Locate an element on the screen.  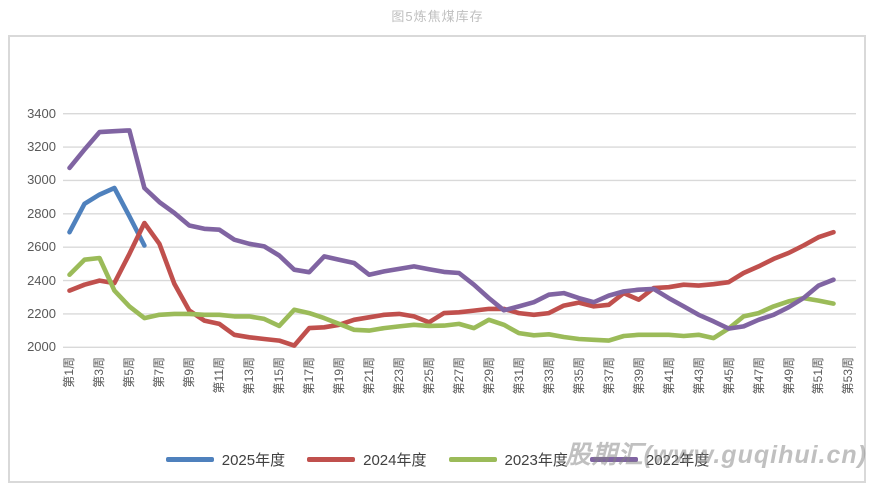
legend-label: 2024年度 is located at coordinates (395, 460).